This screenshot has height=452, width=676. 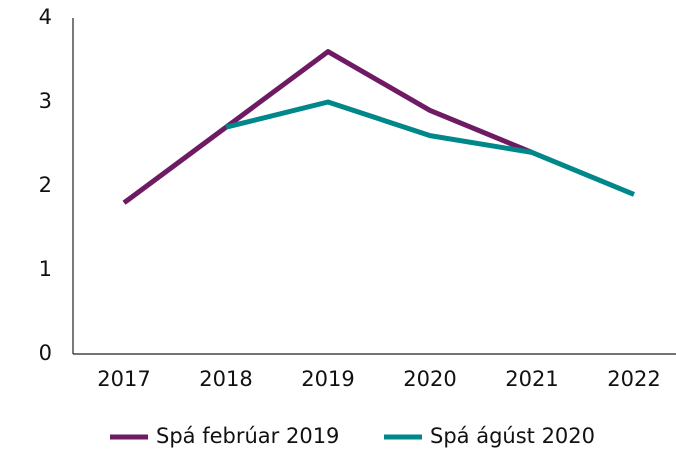 What do you see at coordinates (531, 379) in the screenshot?
I see `x-tick-label: 2021` at bounding box center [531, 379].